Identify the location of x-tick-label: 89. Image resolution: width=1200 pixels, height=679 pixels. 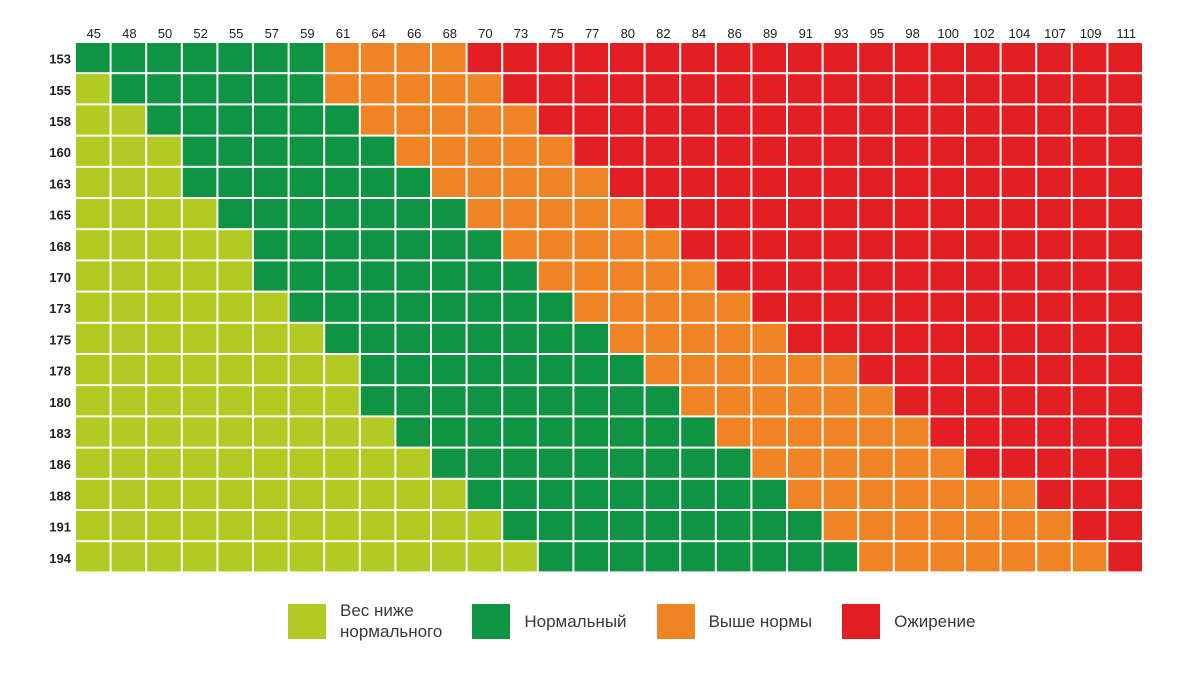
(770, 33).